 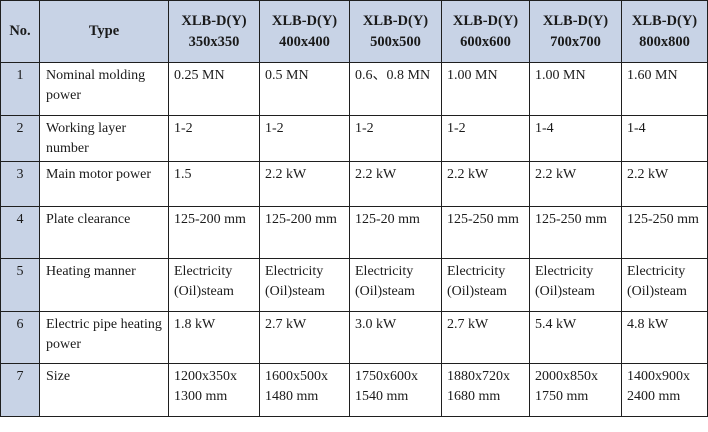 I want to click on row-type: Heating manner, so click(x=104, y=285).